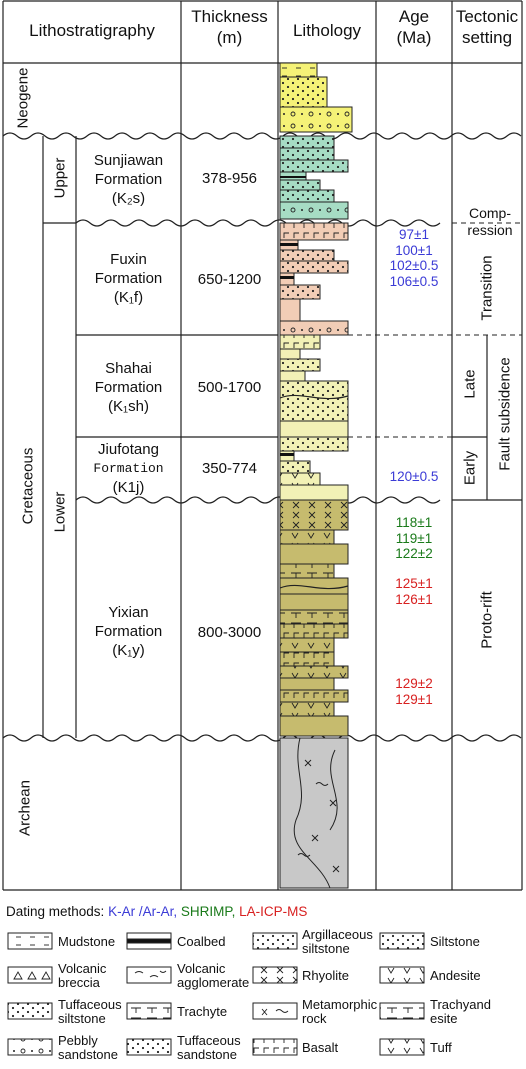 This screenshot has width=526, height=1069. Describe the element at coordinates (208, 911) in the screenshot. I see `legend-shrimp: SHRIMP,` at that location.